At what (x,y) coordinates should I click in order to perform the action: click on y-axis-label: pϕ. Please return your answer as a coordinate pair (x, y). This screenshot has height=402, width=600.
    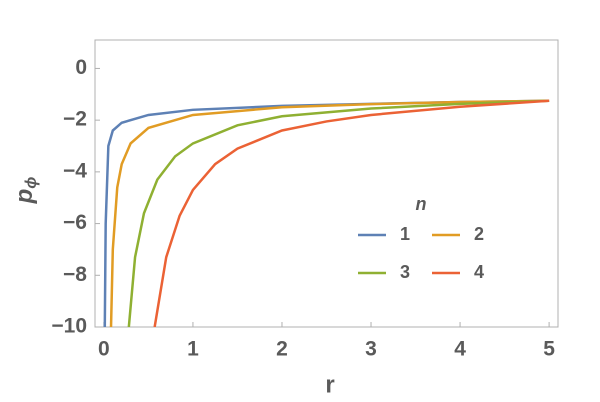
    Looking at the image, I should click on (25, 191).